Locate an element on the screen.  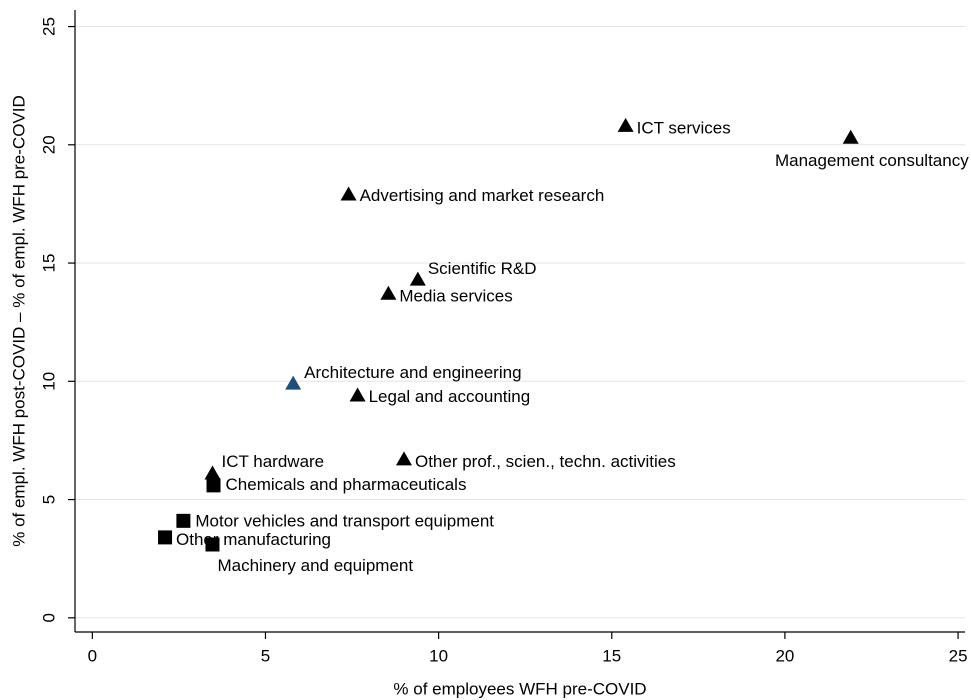
point-label: Motor vehicles and transport equipment is located at coordinates (344, 520).